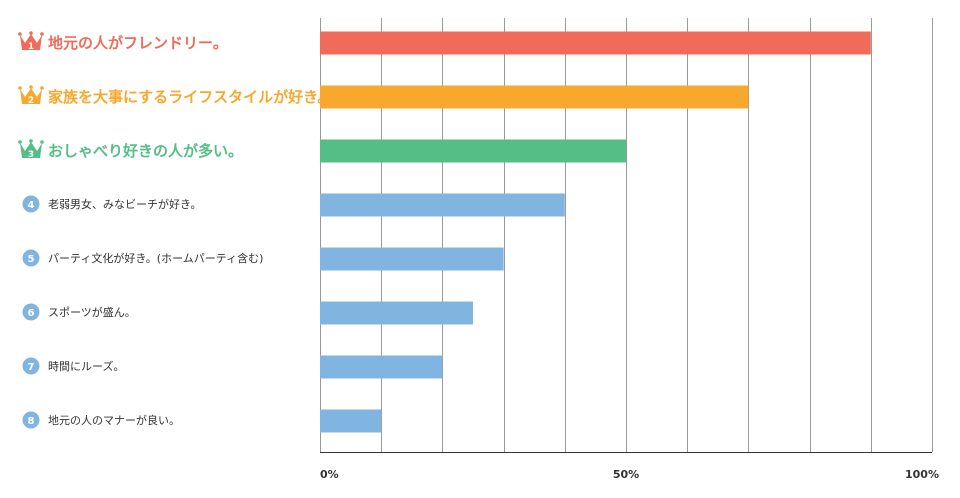 Image resolution: width=960 pixels, height=498 pixels. I want to click on crown-icon: 3, so click(31, 149).